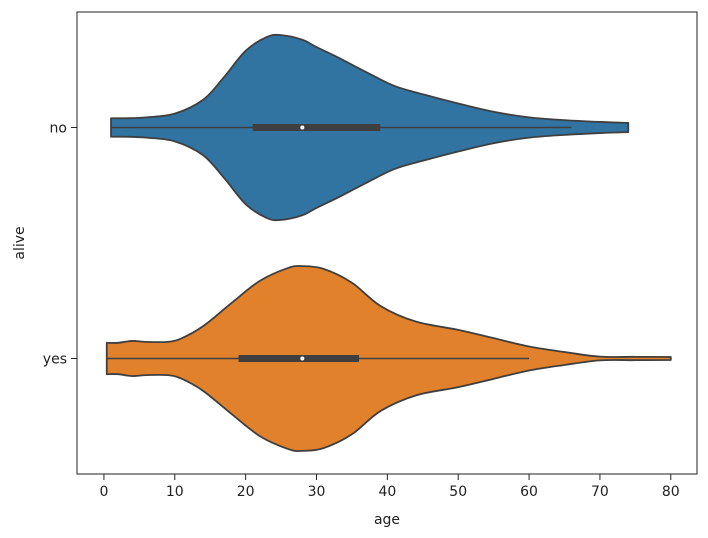  What do you see at coordinates (58, 129) in the screenshot?
I see `y-tick-label: no` at bounding box center [58, 129].